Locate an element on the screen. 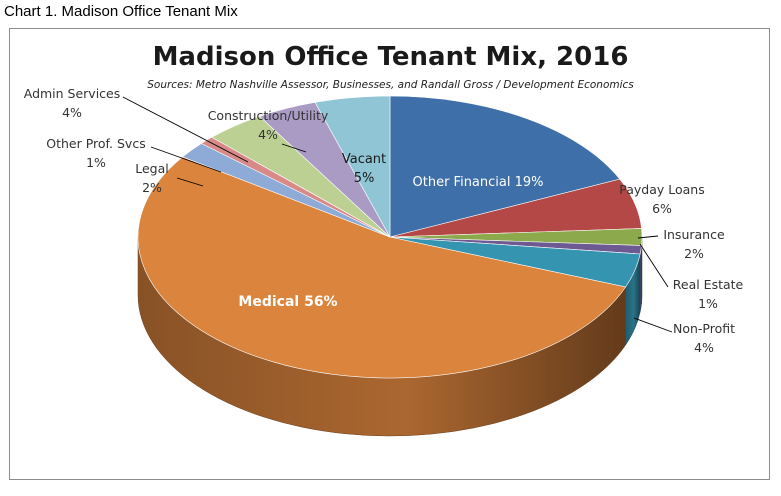  label-insurance-pct: 2% is located at coordinates (694, 253).